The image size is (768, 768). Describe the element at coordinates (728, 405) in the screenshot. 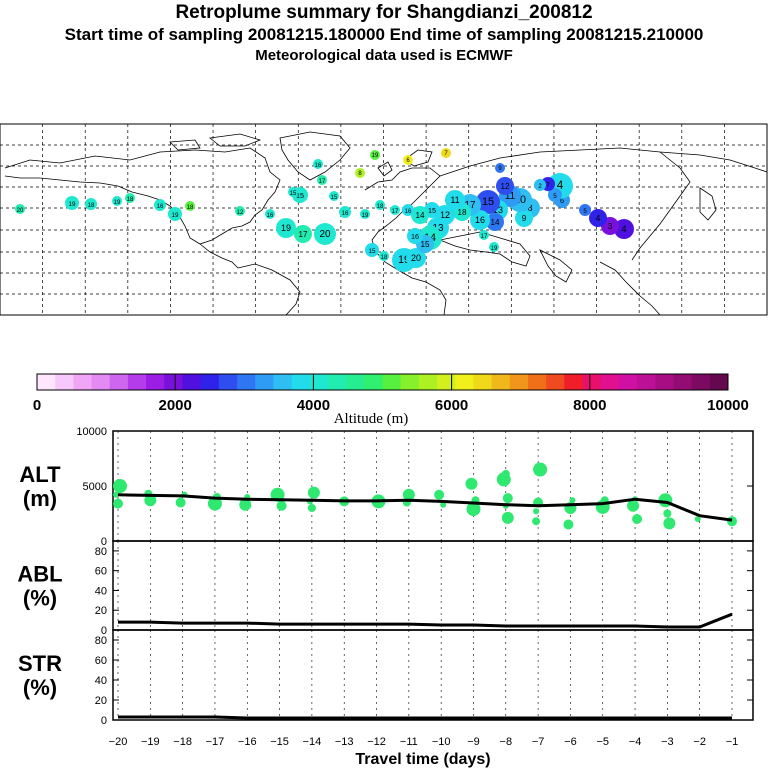

I see `colorbar-tick-label: 10000` at that location.